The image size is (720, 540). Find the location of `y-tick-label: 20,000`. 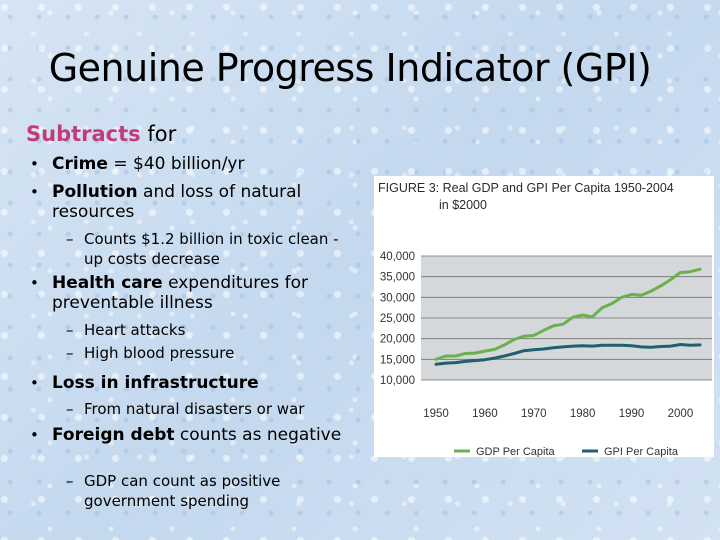

y-tick-label: 20,000 is located at coordinates (397, 340).